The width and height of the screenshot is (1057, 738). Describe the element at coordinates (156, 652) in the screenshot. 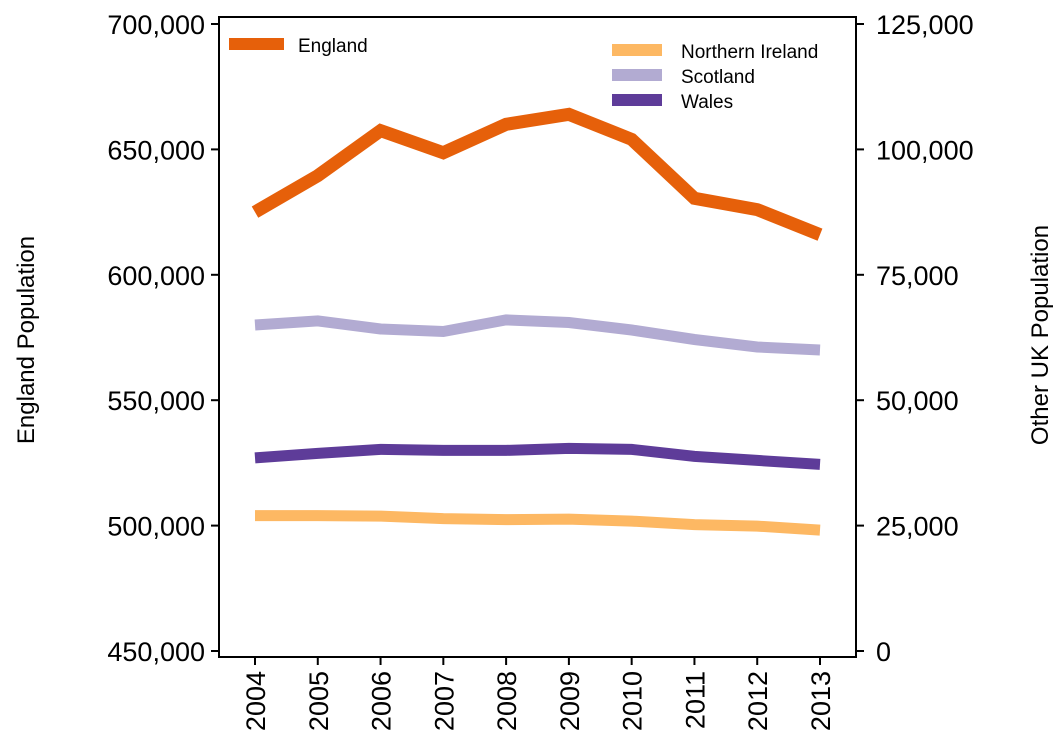

I see `left-y-tick-label: 450,000` at that location.